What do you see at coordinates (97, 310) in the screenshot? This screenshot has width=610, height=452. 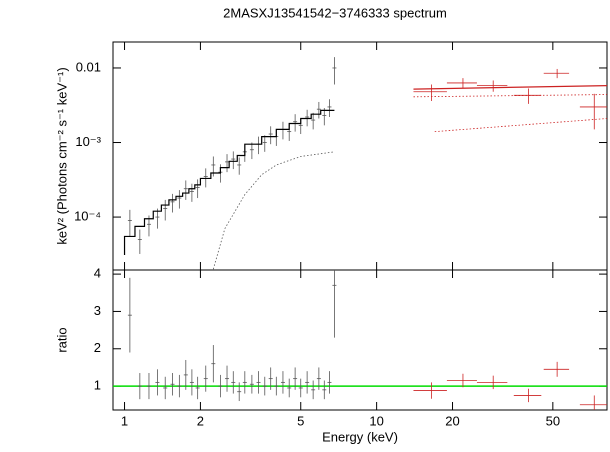 I see `y-tick-label: 3` at bounding box center [97, 310].